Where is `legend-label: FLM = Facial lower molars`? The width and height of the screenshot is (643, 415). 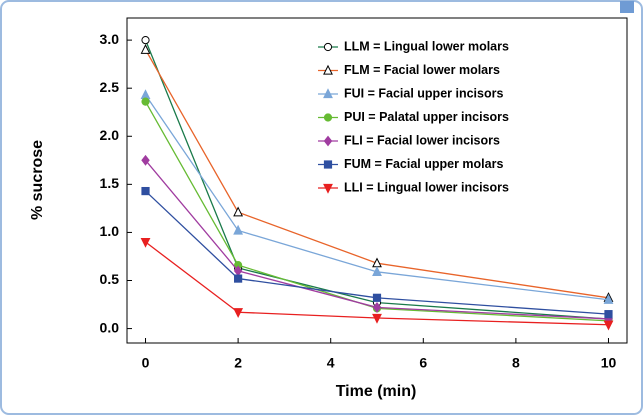
legend-label: FLM = Facial lower molars is located at coordinates (422, 70).